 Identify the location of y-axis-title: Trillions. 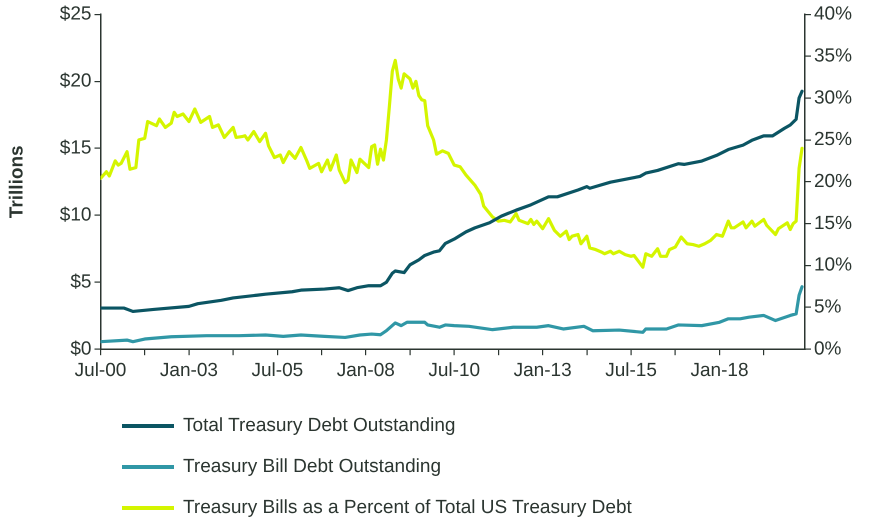
(17, 181).